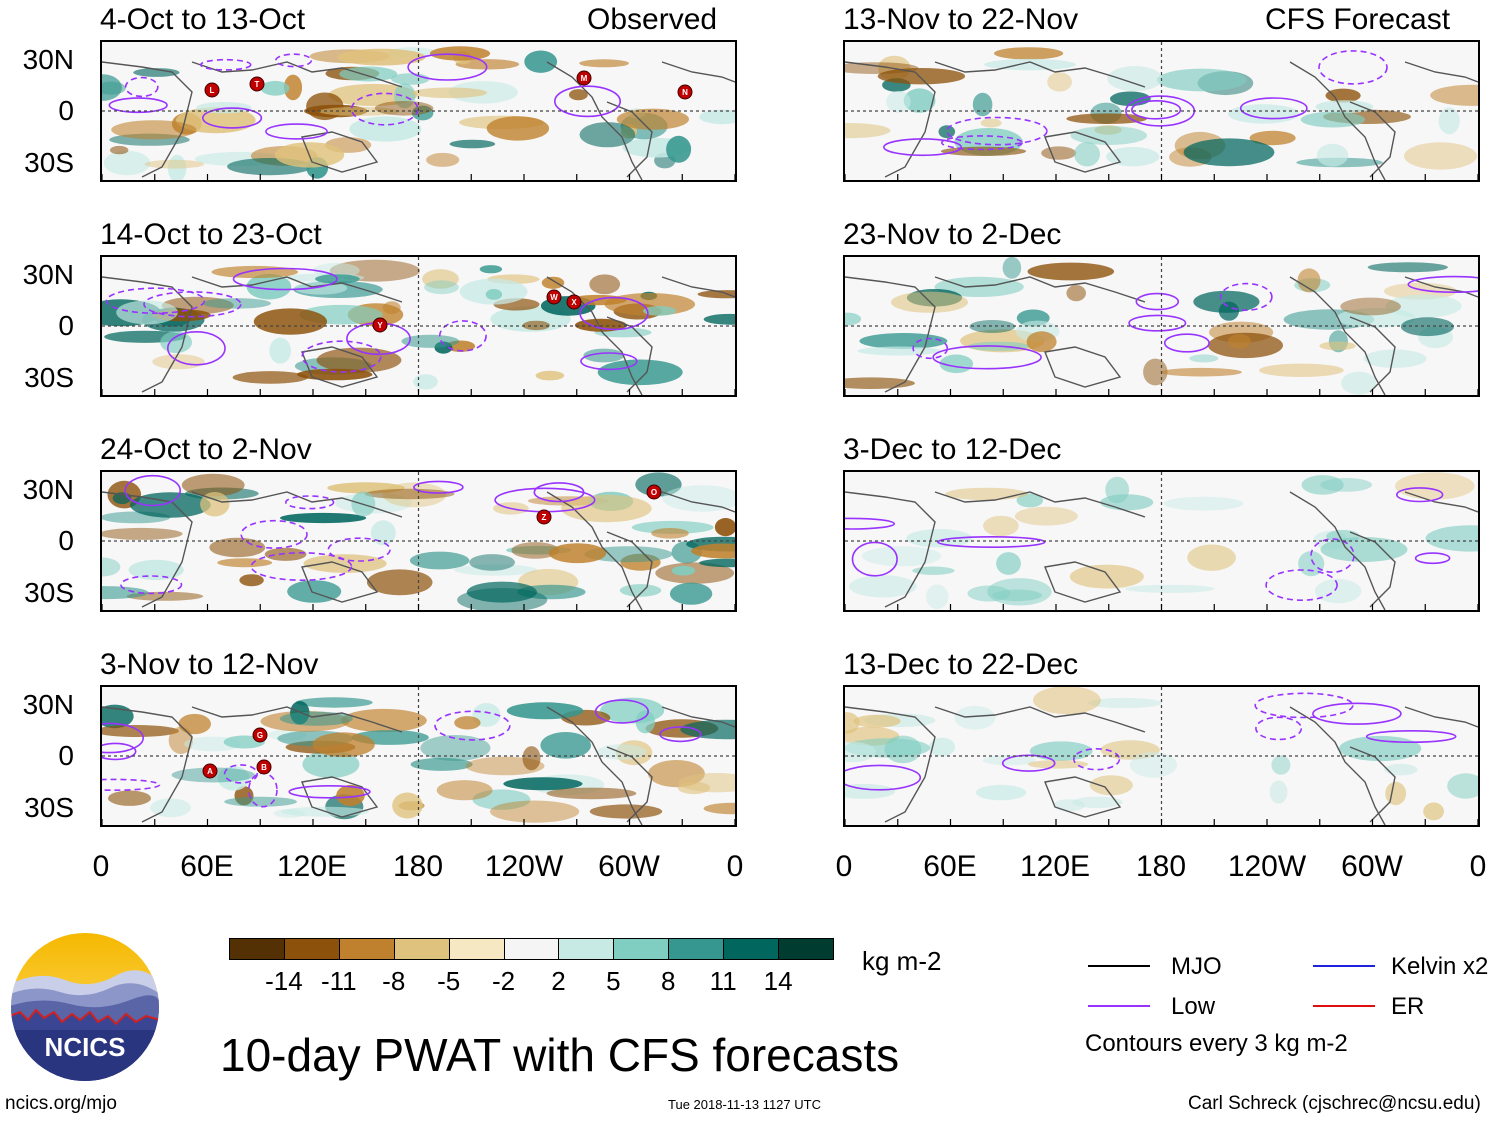 This screenshot has width=1510, height=1121. I want to click on legend-note: Contours every 3 kg m-2, so click(1216, 1043).